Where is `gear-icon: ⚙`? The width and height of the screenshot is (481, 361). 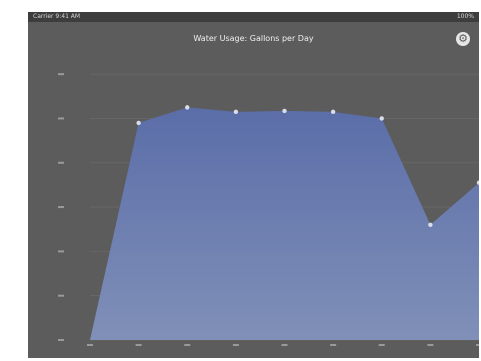 gear-icon: ⚙ is located at coordinates (463, 38).